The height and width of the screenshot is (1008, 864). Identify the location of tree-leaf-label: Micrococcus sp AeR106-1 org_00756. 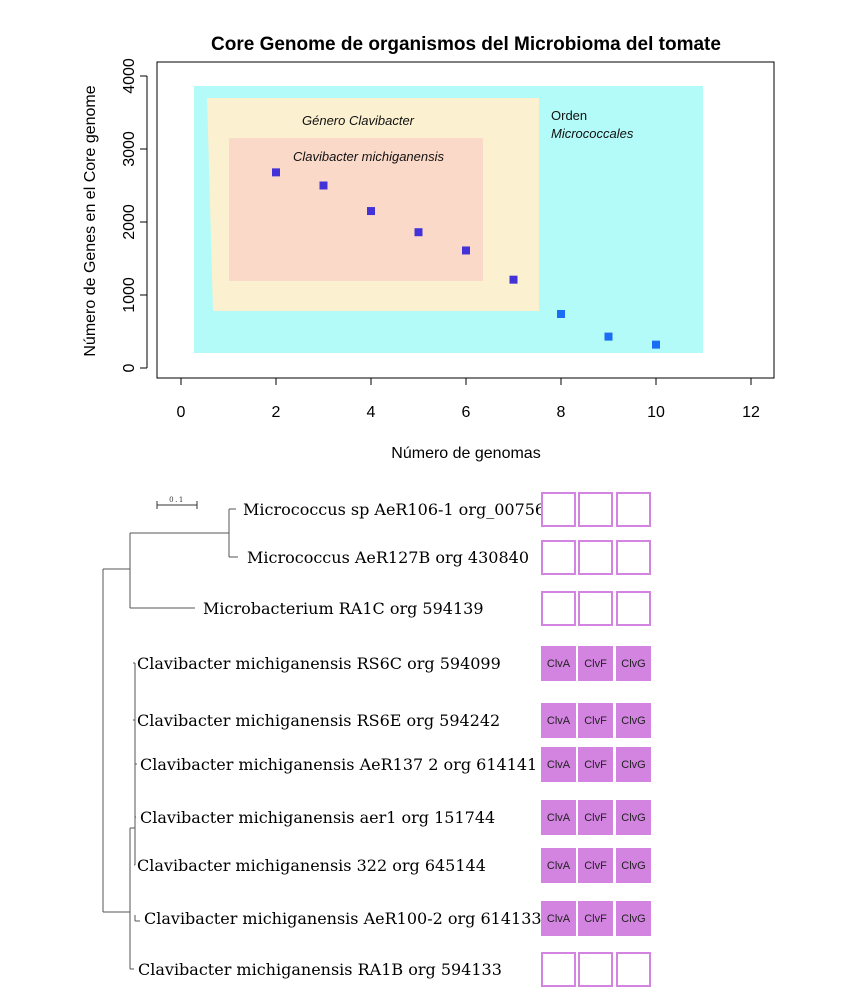
(394, 509).